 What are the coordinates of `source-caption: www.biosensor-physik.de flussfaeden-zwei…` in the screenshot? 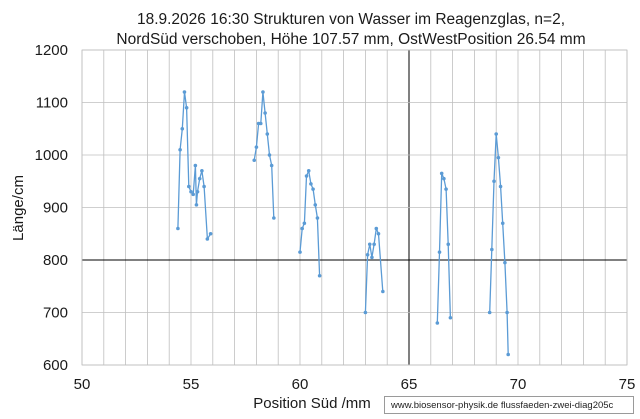 It's located at (509, 405).